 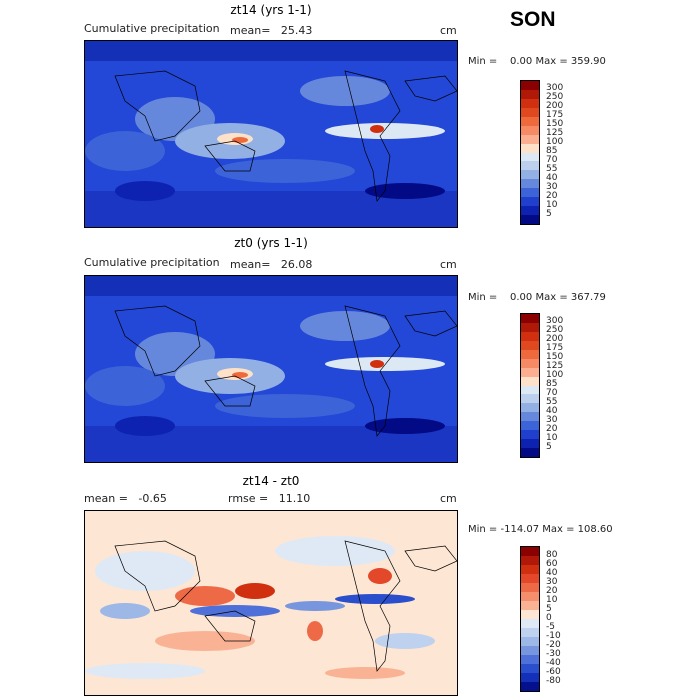 What do you see at coordinates (533, 19) in the screenshot?
I see `season-label: SON` at bounding box center [533, 19].